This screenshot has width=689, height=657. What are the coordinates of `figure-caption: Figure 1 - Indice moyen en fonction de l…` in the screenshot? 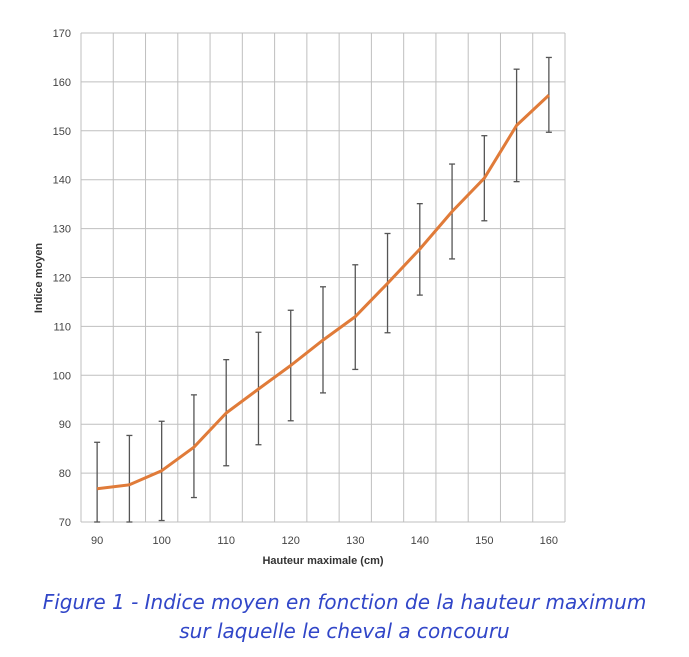 It's located at (344, 617).